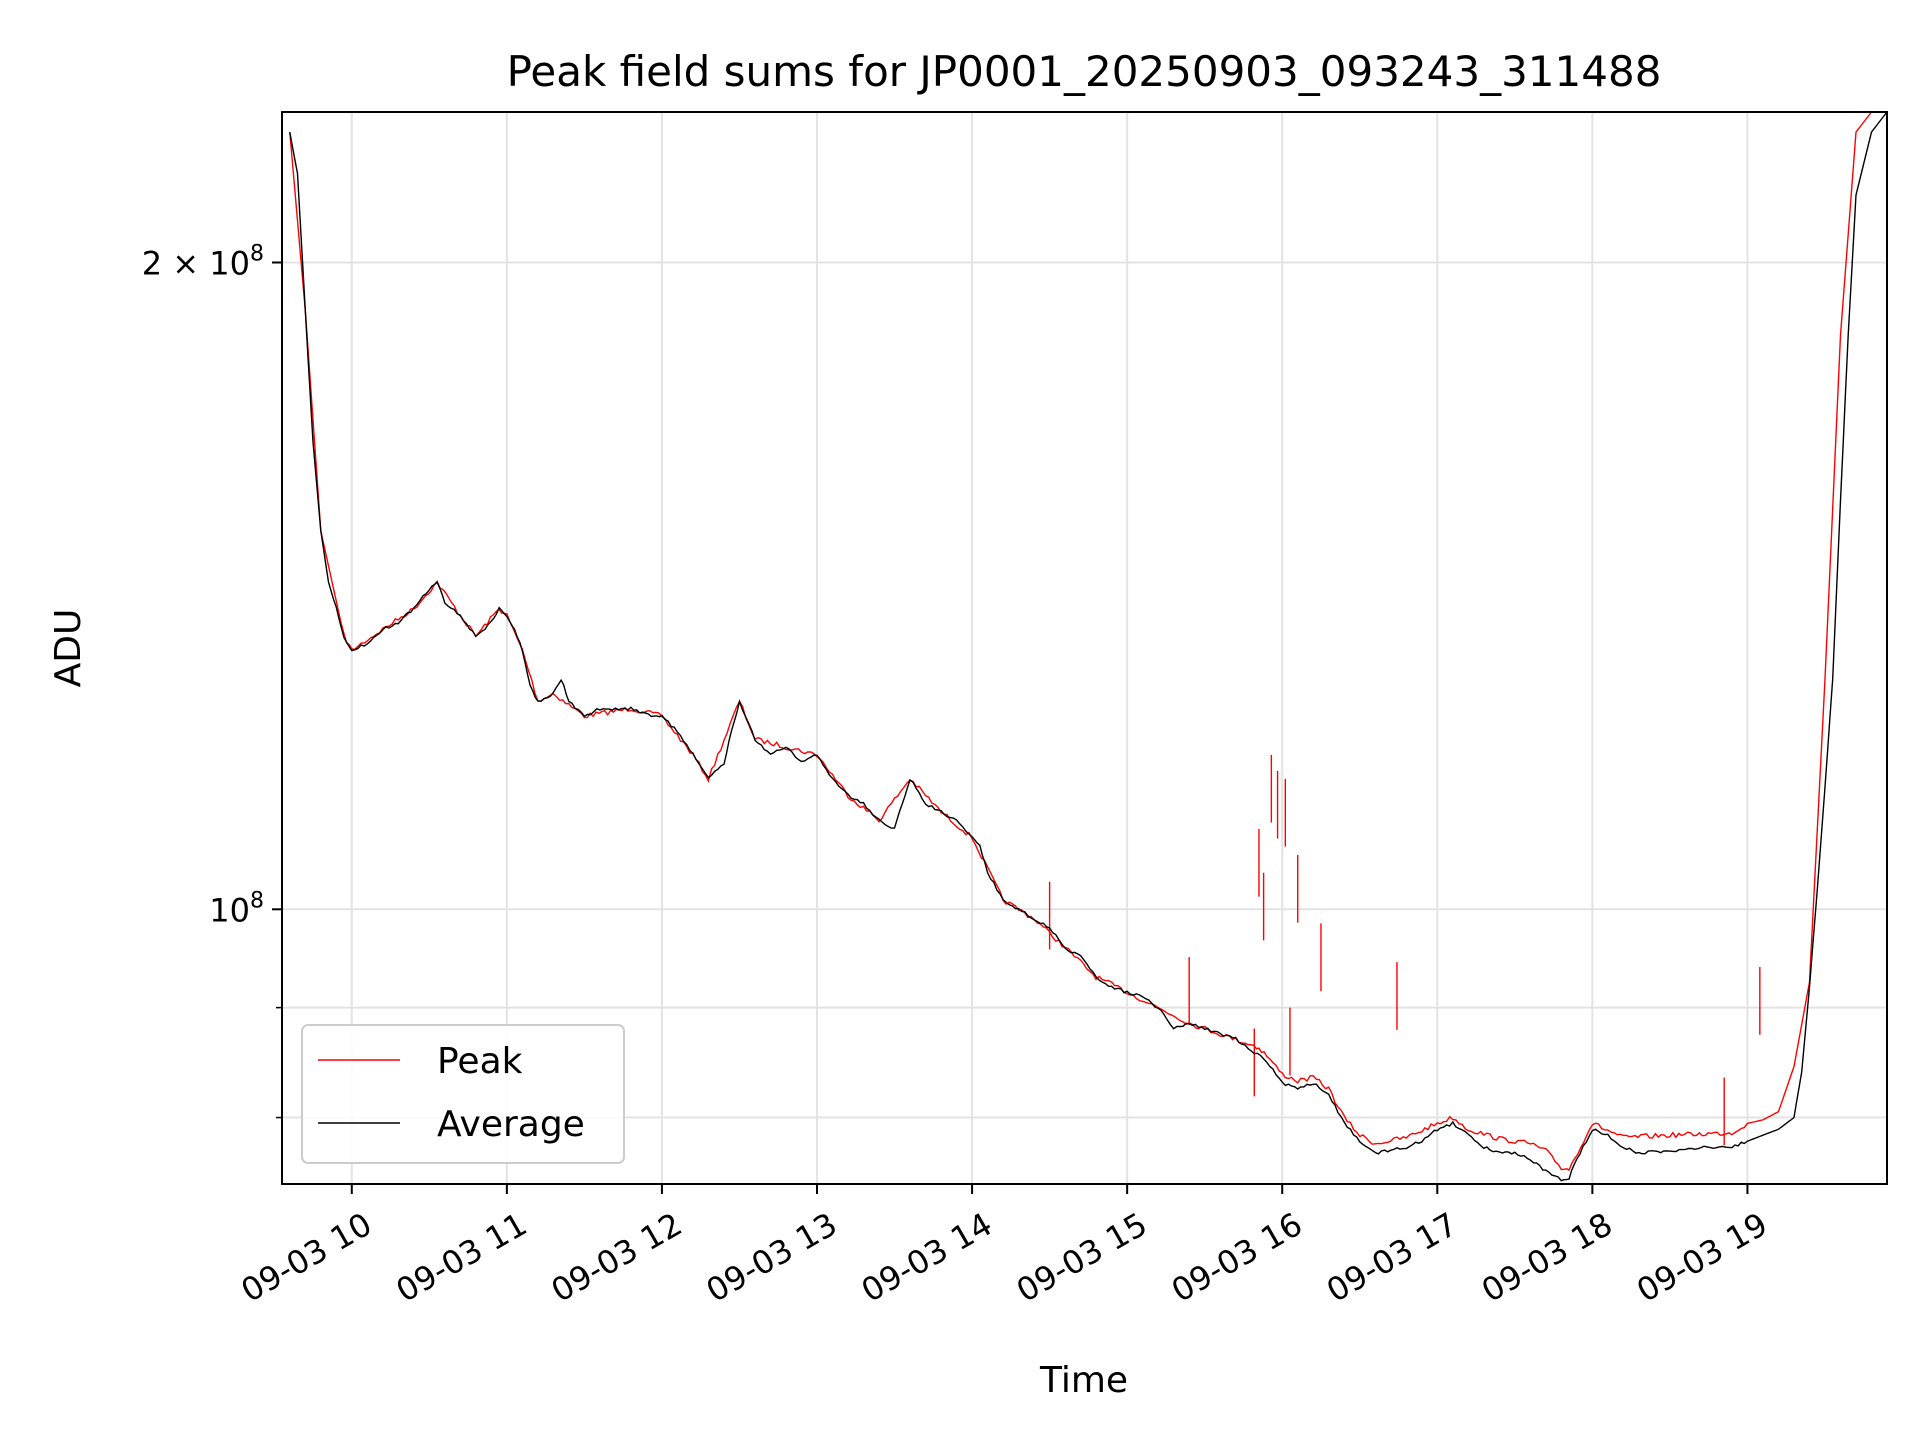  I want to click on y-tick-label: 2 × 108, so click(203, 261).